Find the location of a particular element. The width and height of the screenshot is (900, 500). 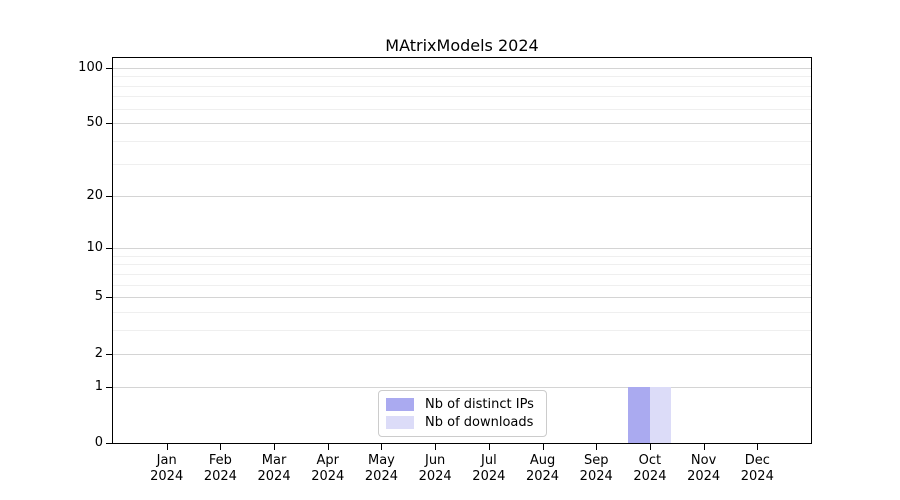

x-tick-month: Aug is located at coordinates (542, 460).